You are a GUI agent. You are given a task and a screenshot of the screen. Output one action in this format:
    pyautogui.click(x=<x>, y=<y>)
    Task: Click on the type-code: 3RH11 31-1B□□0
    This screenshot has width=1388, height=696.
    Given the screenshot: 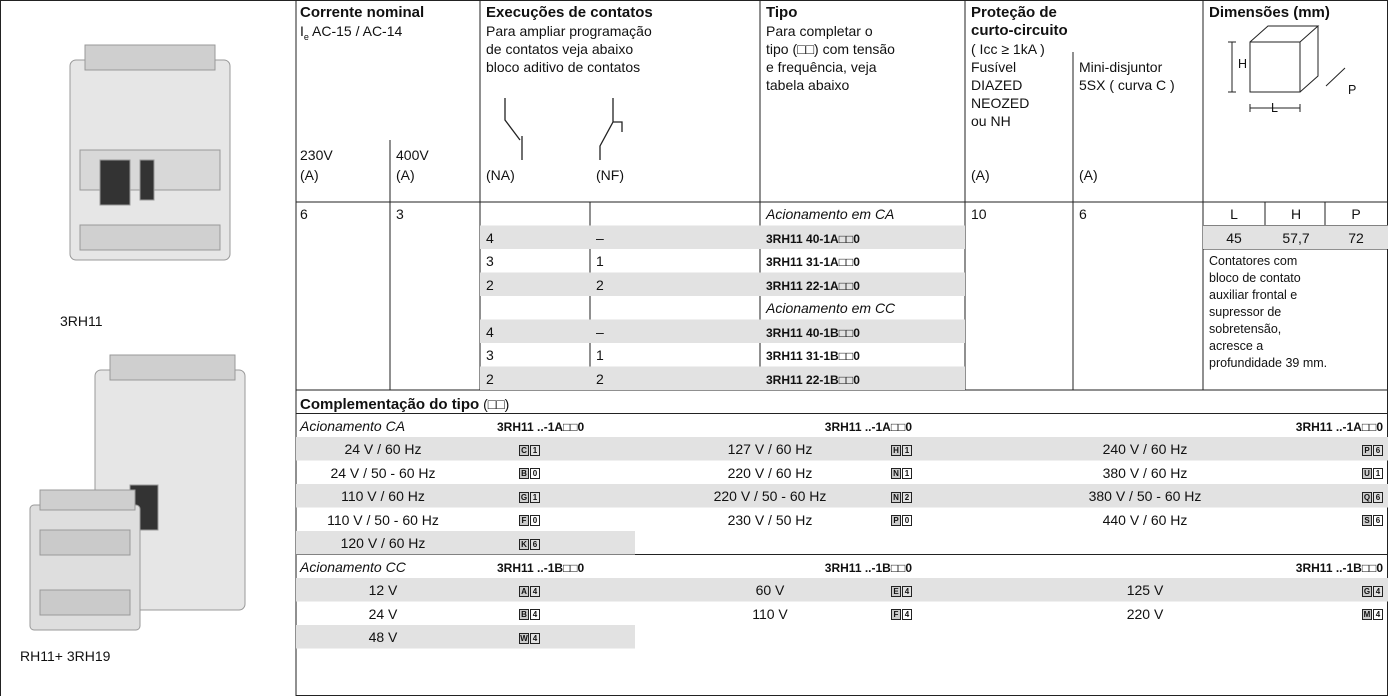 What is the action you would take?
    pyautogui.click(x=813, y=356)
    